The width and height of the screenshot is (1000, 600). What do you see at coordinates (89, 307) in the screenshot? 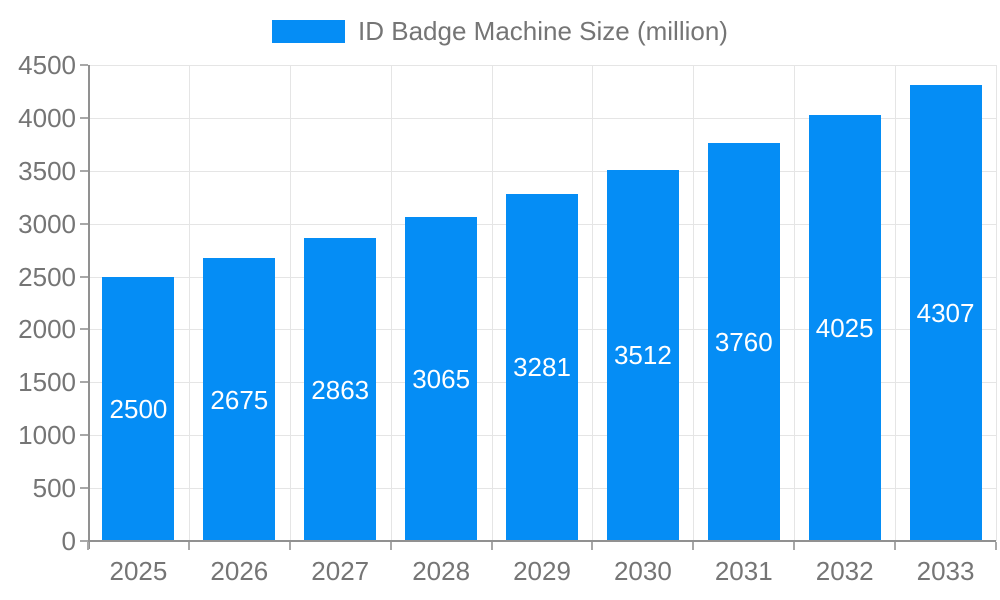
I see `y-axis-line` at bounding box center [89, 307].